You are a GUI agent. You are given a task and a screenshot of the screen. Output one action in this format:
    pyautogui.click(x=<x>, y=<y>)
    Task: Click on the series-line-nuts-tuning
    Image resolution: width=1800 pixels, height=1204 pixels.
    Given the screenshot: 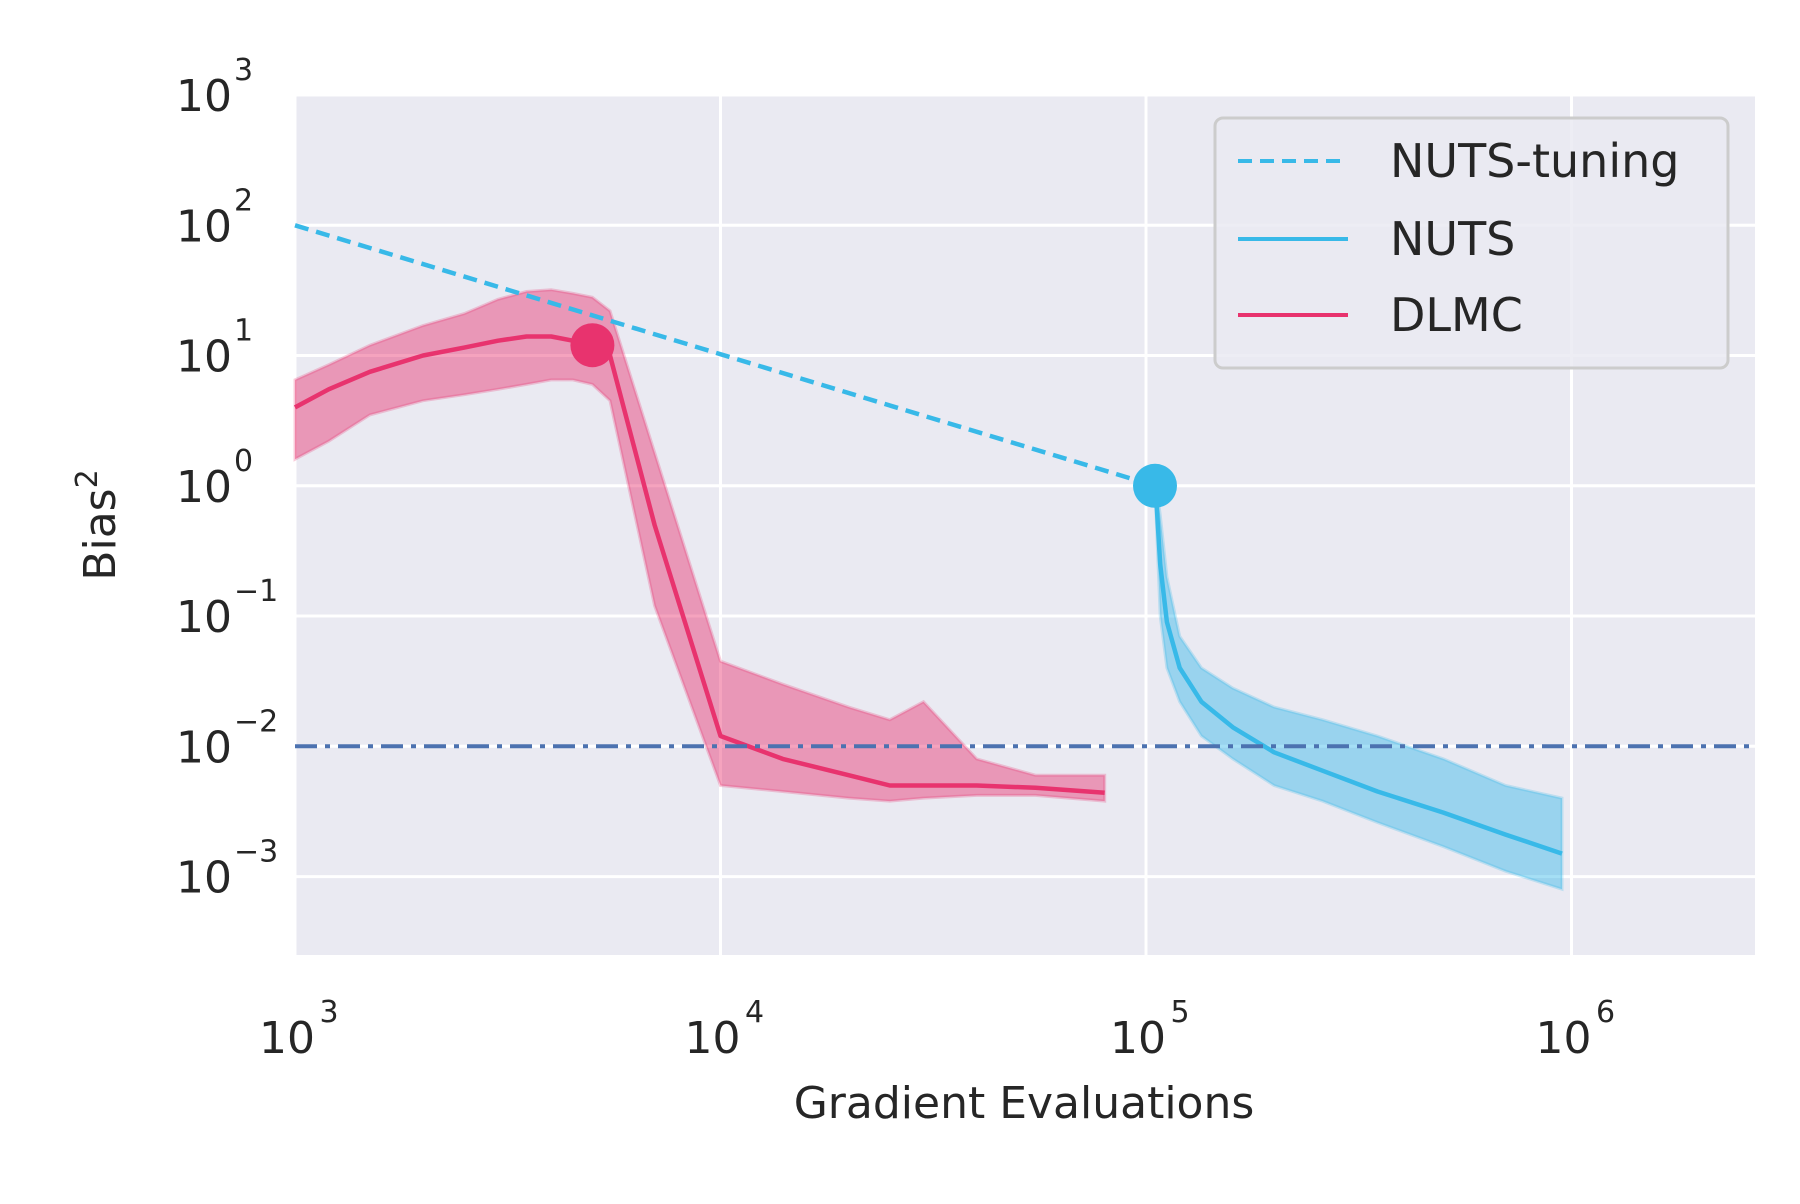 What is the action you would take?
    pyautogui.click(x=725, y=355)
    